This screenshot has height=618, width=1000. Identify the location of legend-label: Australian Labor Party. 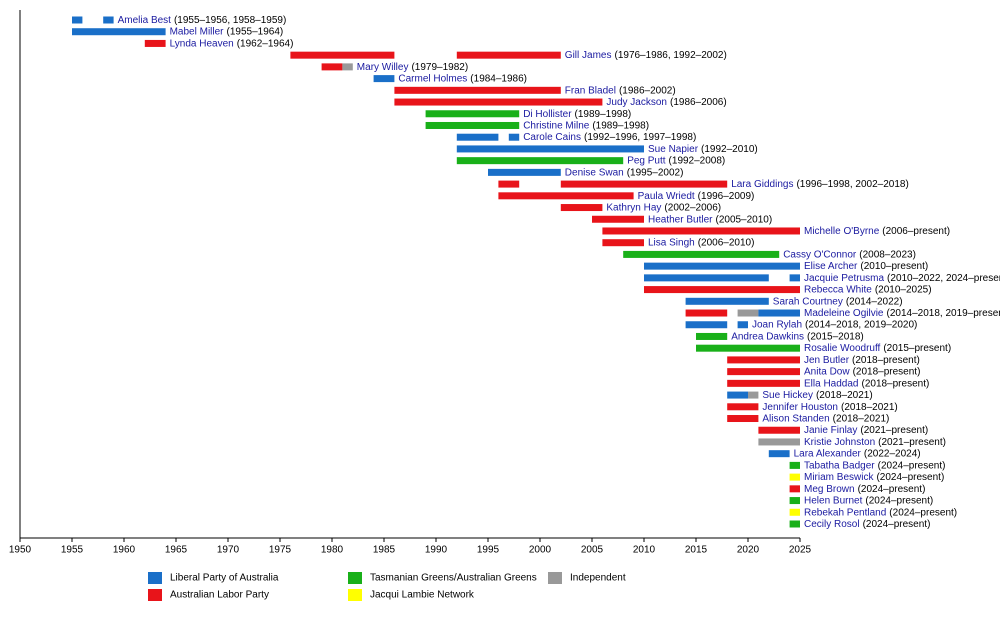
(219, 595).